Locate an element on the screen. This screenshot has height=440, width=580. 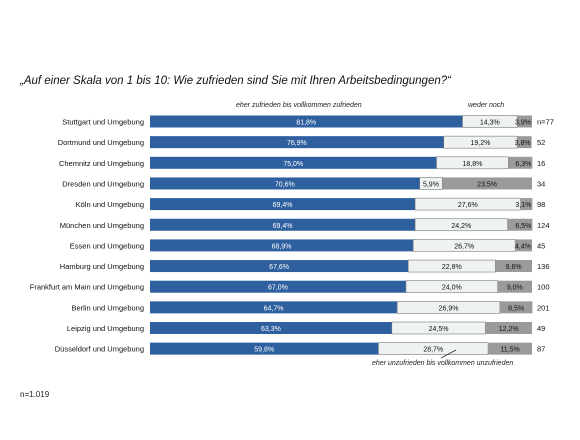
n-label: 98 is located at coordinates (541, 204).